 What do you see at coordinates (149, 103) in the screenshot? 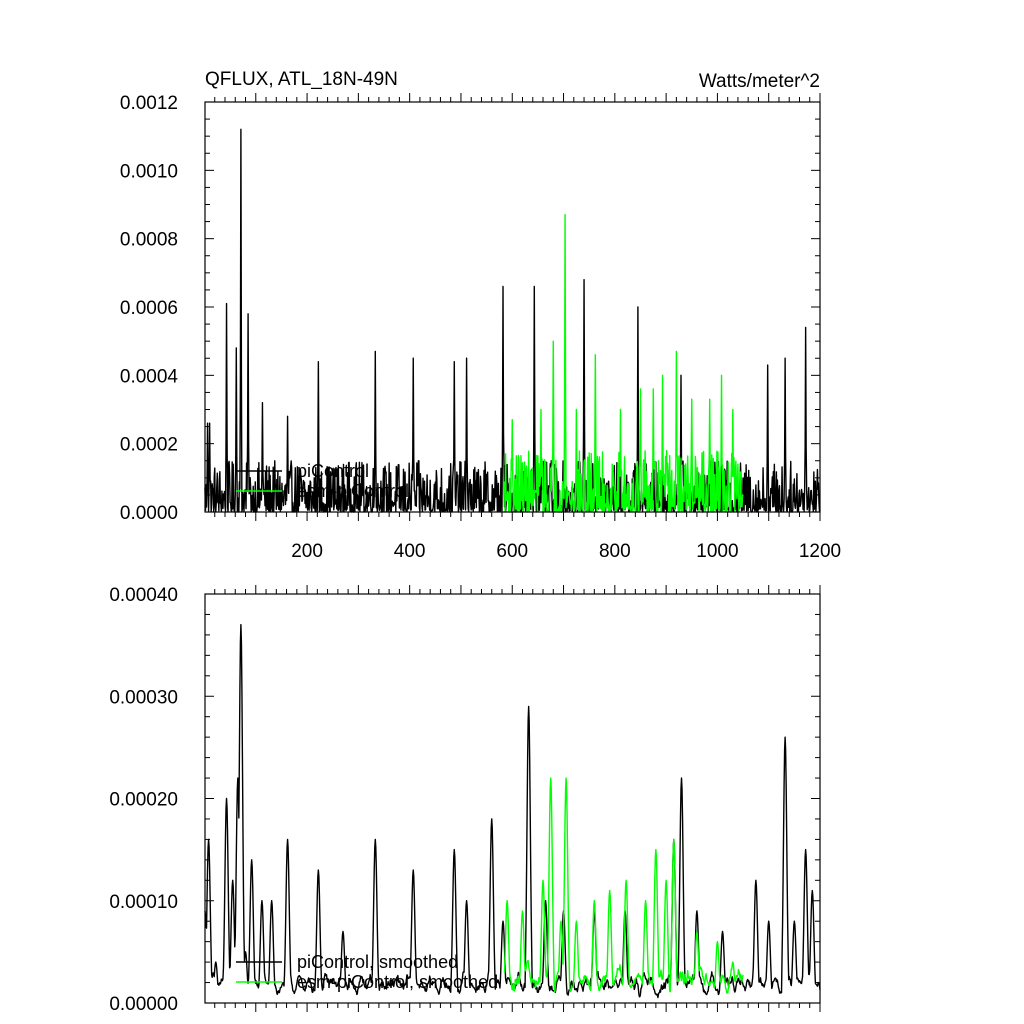
I see `y-tick-label: 0.0012` at bounding box center [149, 103].